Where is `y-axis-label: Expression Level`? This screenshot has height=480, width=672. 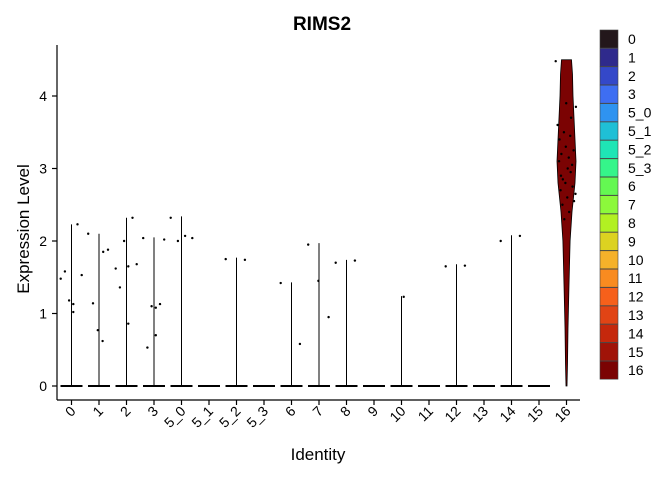 y-axis-label: Expression Level is located at coordinates (23, 228).